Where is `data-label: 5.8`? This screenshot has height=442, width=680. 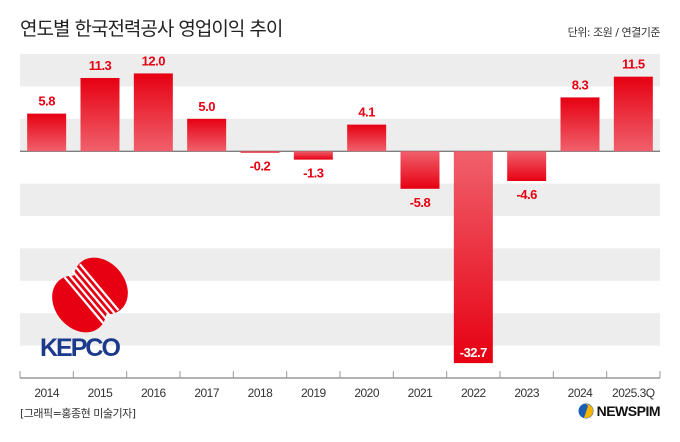
data-label: 5.8 is located at coordinates (46, 101).